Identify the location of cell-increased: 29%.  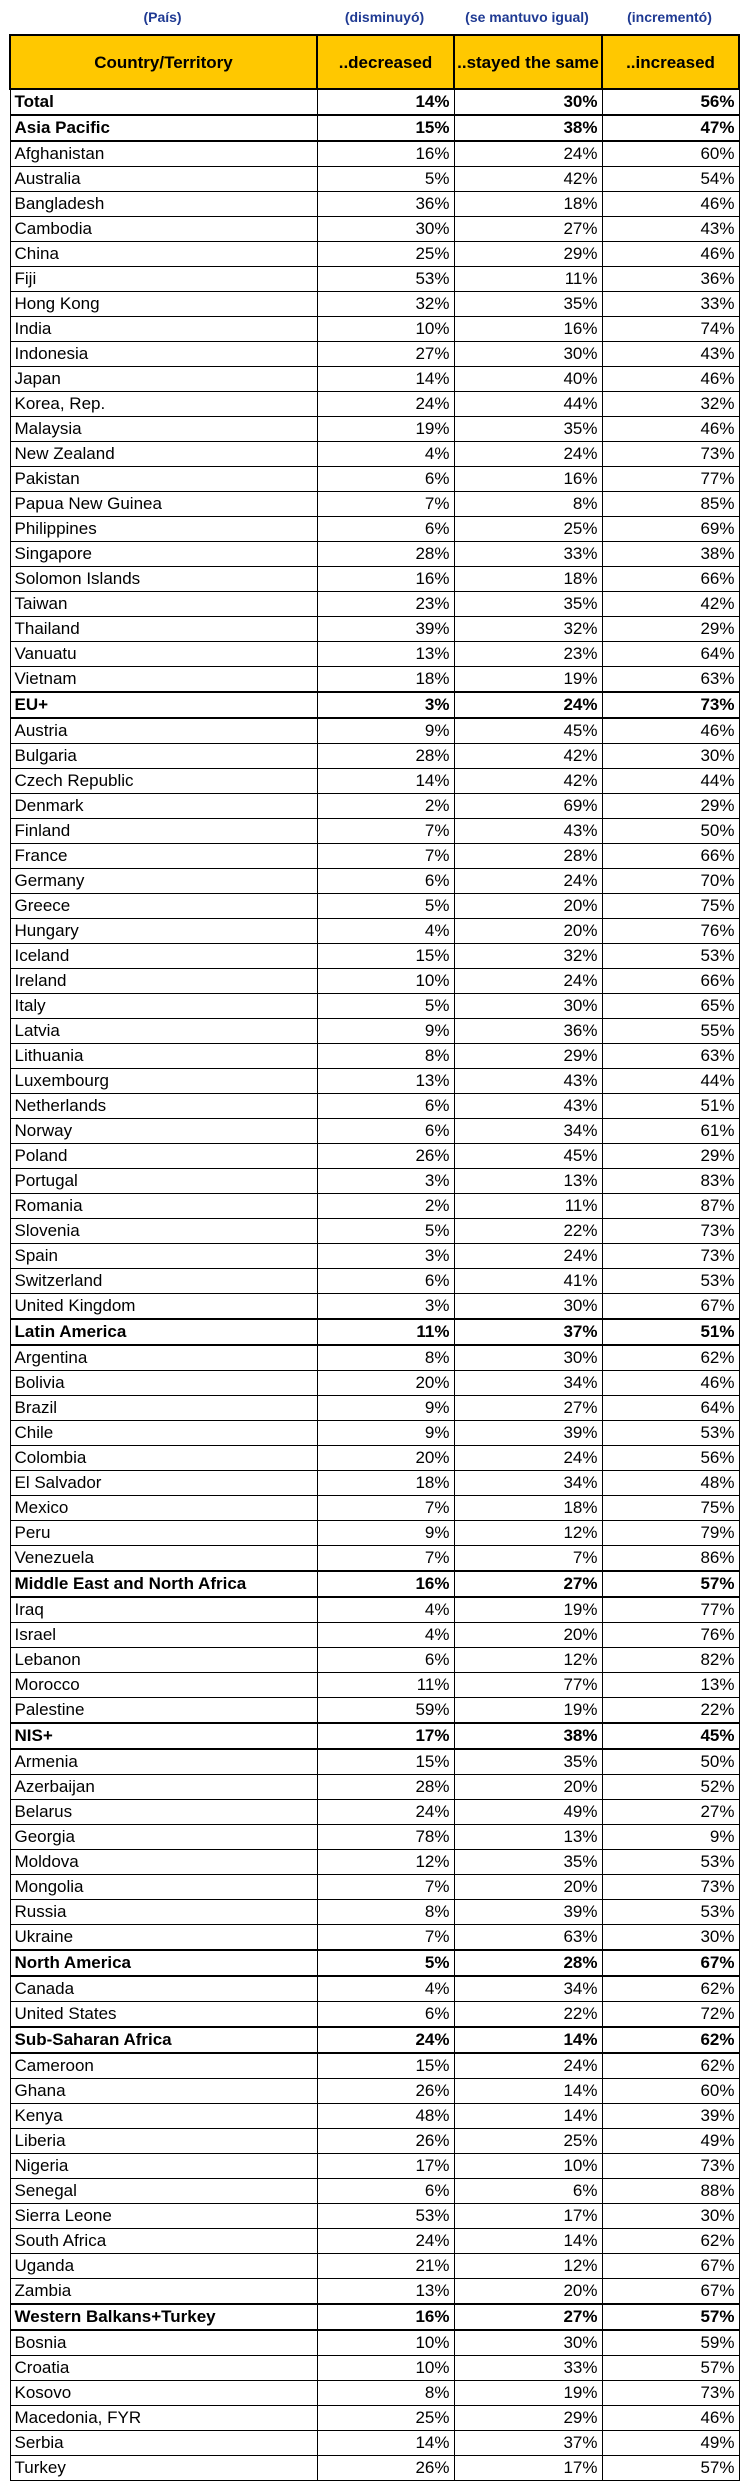
(670, 629).